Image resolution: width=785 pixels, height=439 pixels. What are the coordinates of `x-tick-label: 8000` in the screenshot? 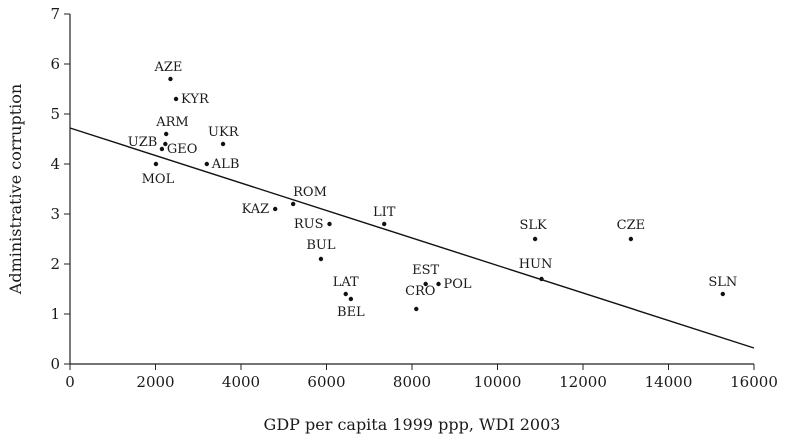 It's located at (412, 382).